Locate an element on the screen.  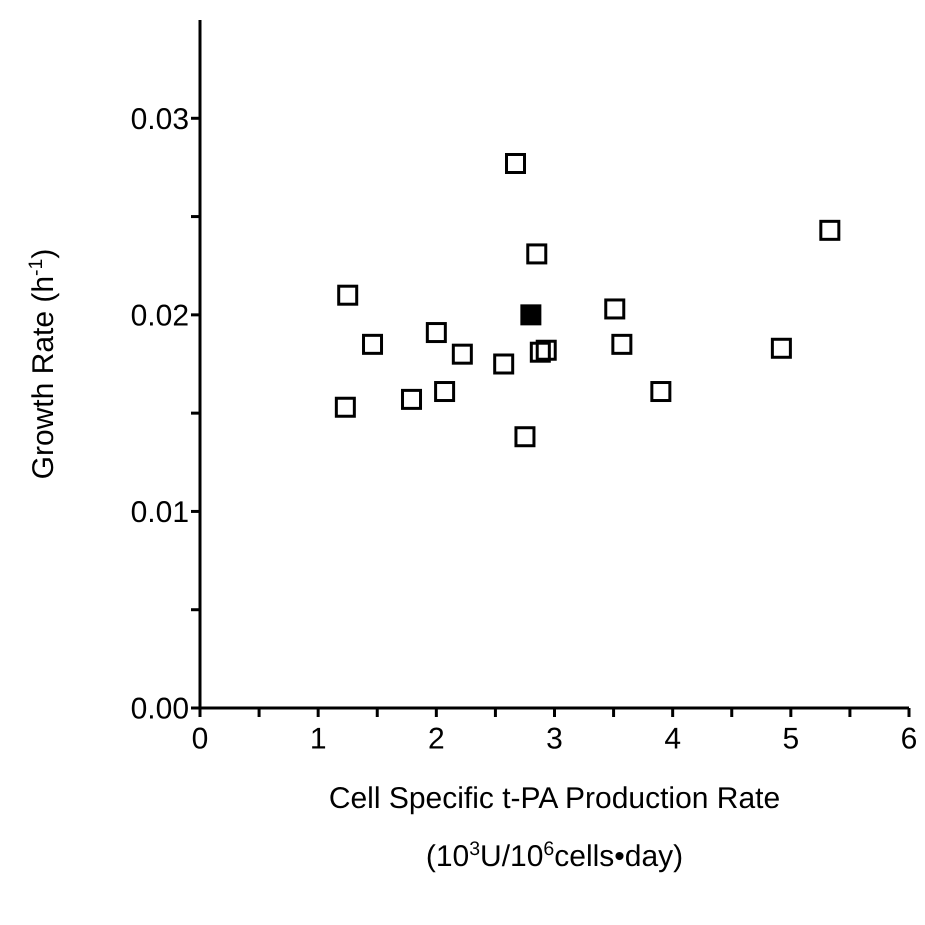
x-tick-label: 0 is located at coordinates (200, 739).